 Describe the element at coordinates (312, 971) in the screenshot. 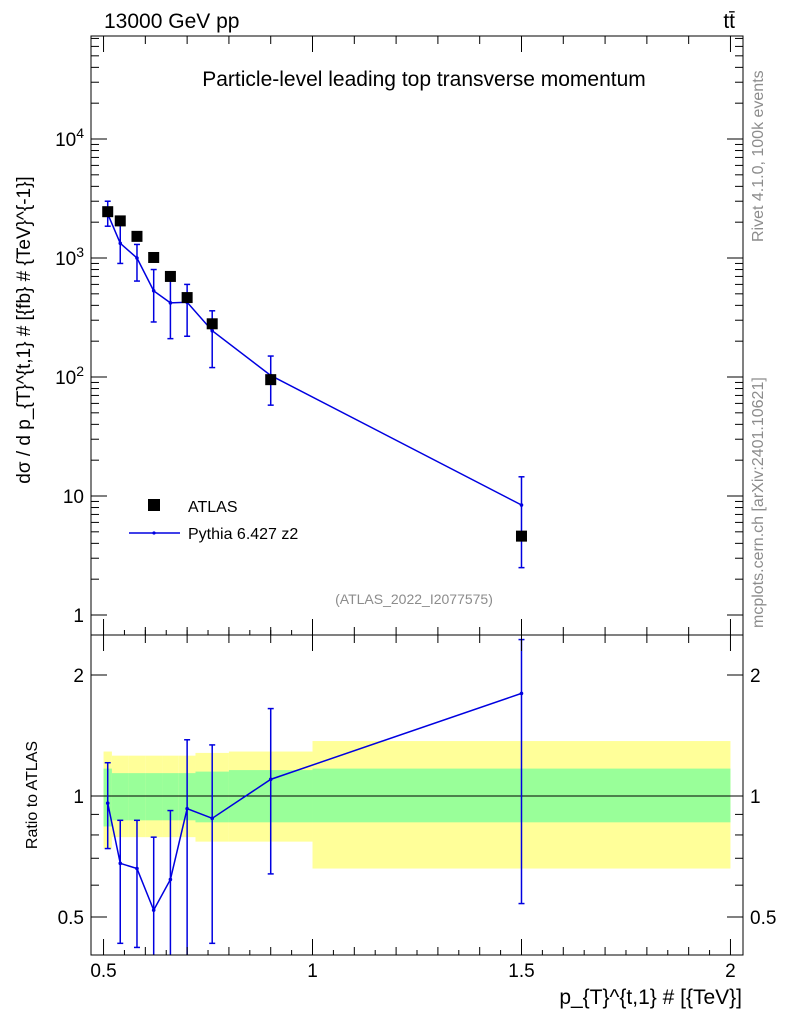

I see `x-tick-label: 1` at that location.